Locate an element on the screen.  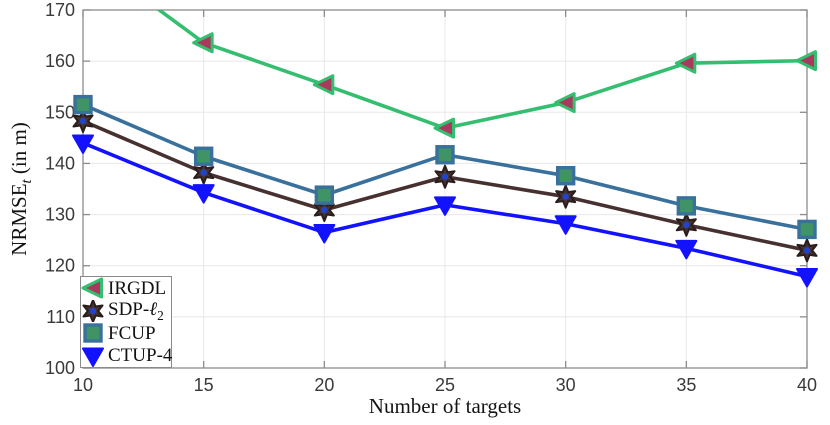
legend-item-fcup: FCUP is located at coordinates (126, 333).